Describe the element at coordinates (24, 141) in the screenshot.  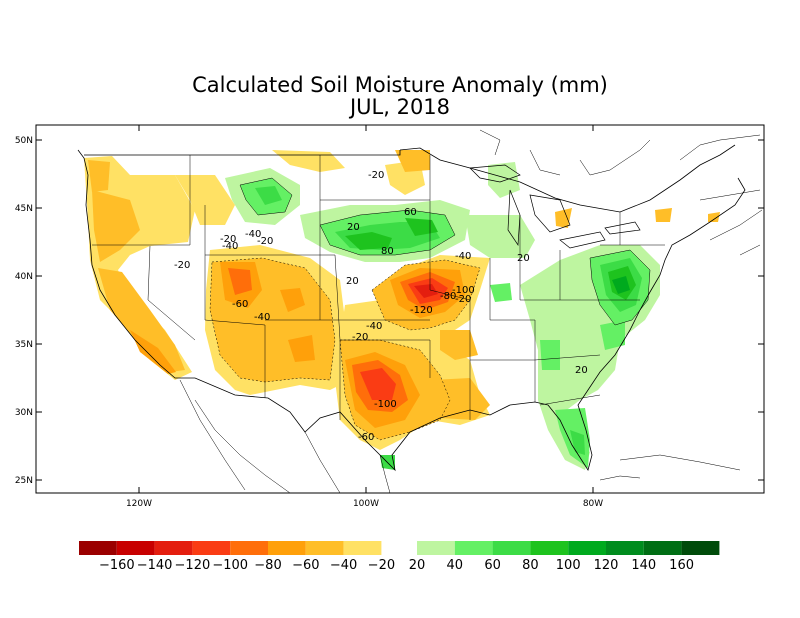
I see `lat-label: 50N` at that location.